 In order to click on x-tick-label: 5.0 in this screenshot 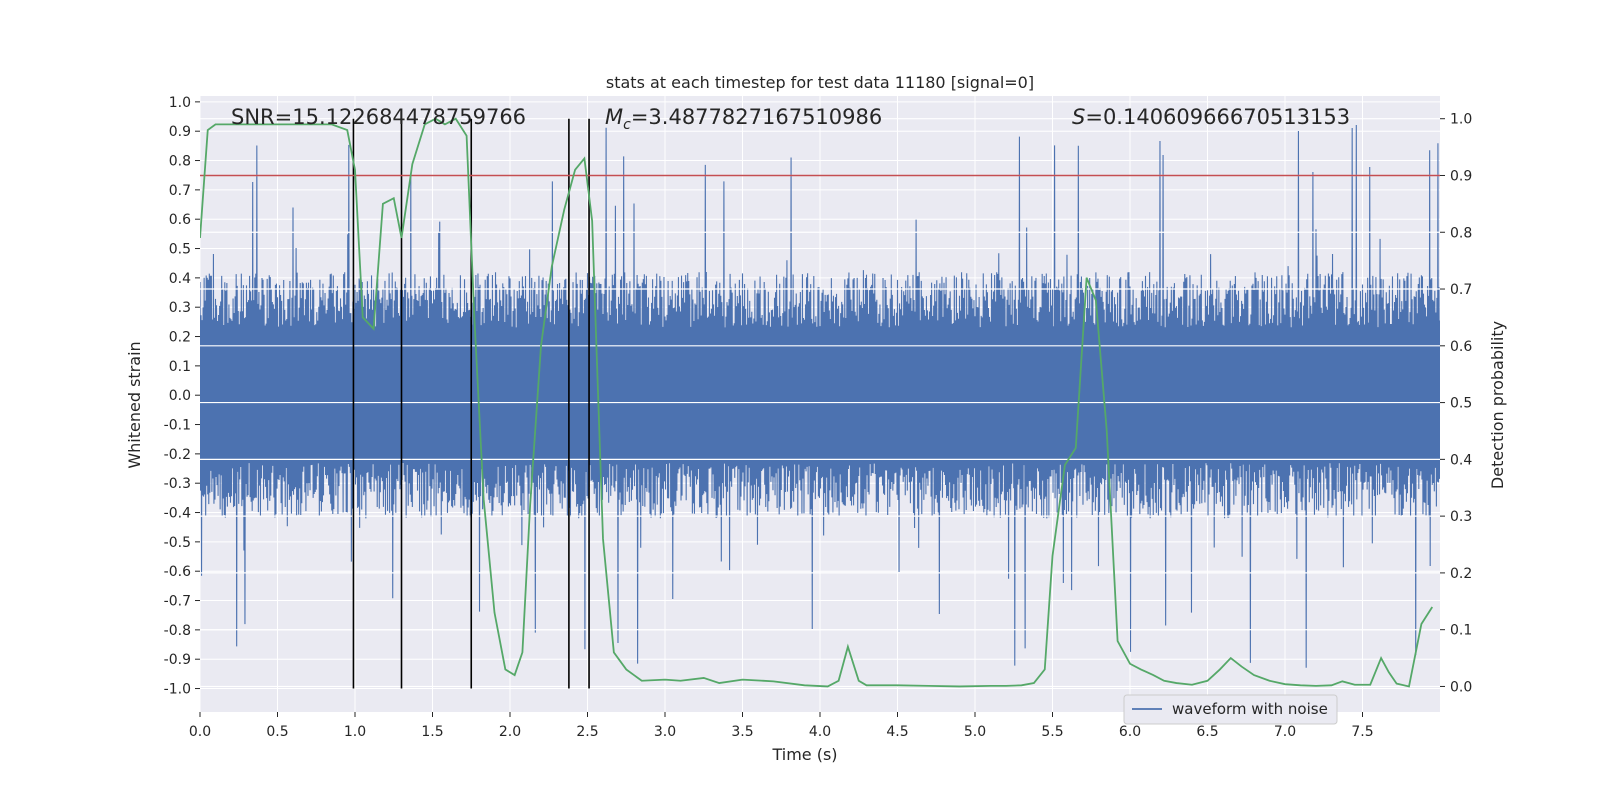, I will do `click(975, 732)`.